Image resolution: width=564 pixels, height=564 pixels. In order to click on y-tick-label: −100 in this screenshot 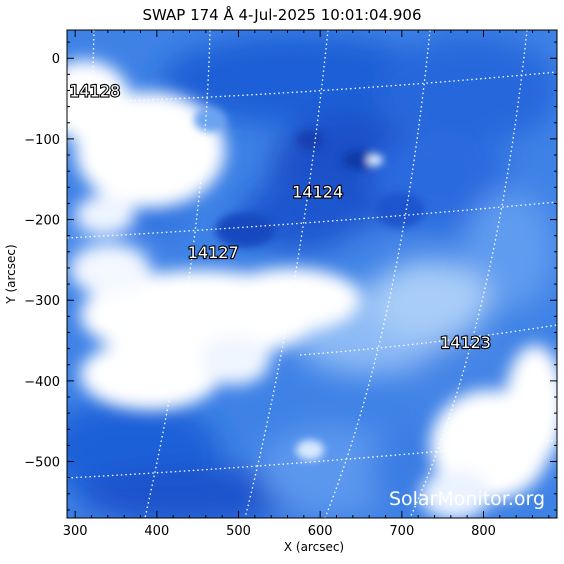, I will do `click(42, 140)`.